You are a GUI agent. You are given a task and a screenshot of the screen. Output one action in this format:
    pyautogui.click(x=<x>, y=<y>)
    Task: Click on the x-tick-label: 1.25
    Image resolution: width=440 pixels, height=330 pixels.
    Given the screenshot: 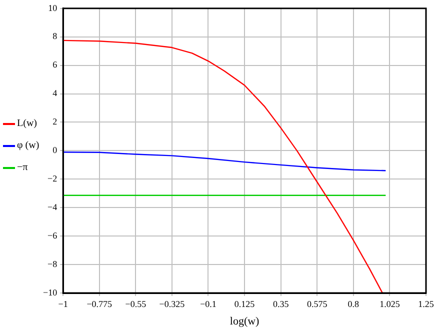 What is the action you would take?
    pyautogui.click(x=426, y=303)
    